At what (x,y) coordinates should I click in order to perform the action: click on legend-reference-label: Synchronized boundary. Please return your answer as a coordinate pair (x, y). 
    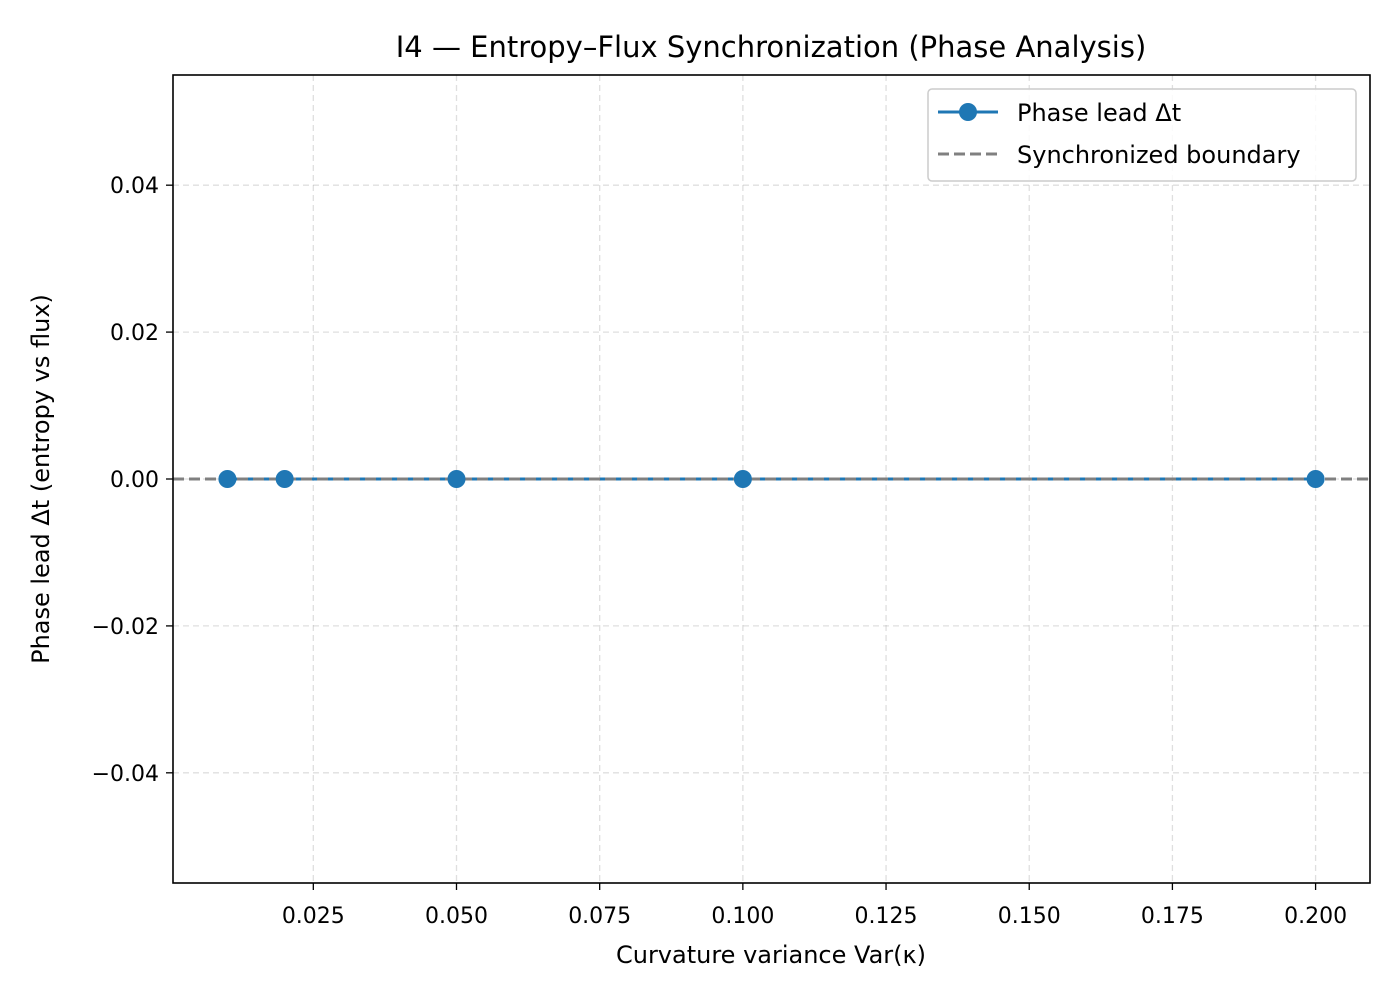
    Looking at the image, I should click on (1159, 155).